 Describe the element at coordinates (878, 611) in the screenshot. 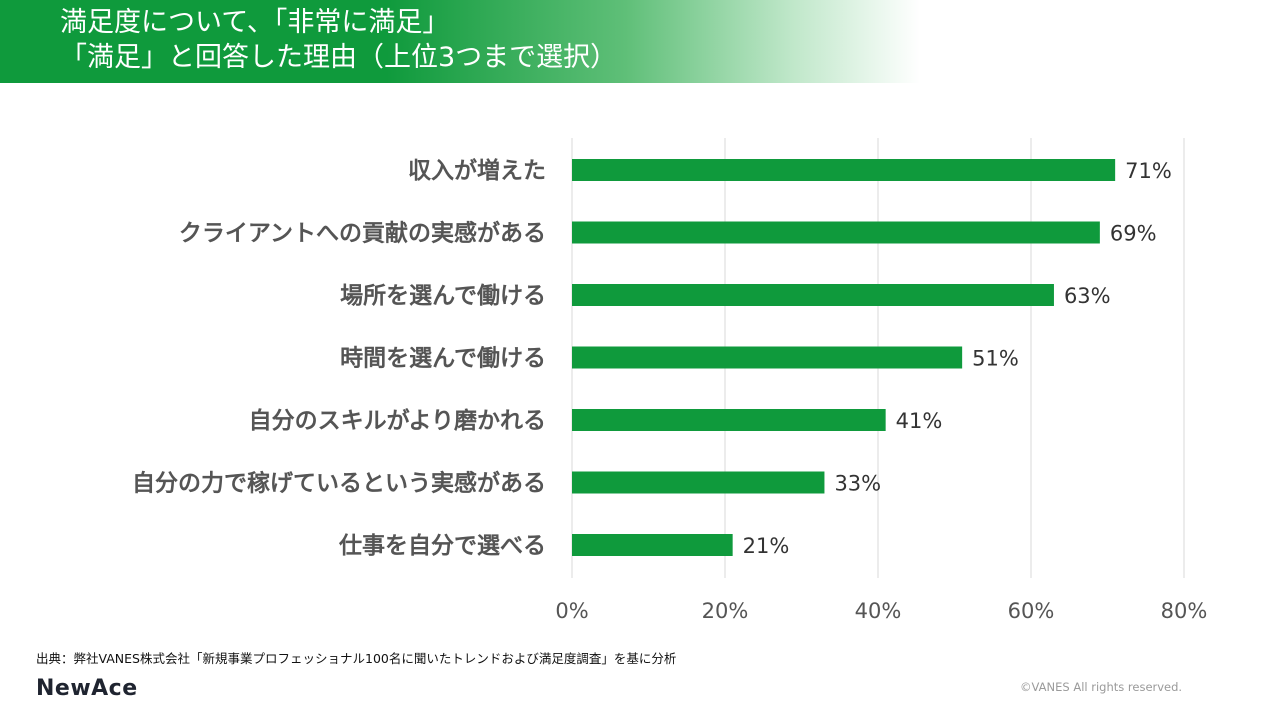

I see `x-tick-label: 40%` at that location.